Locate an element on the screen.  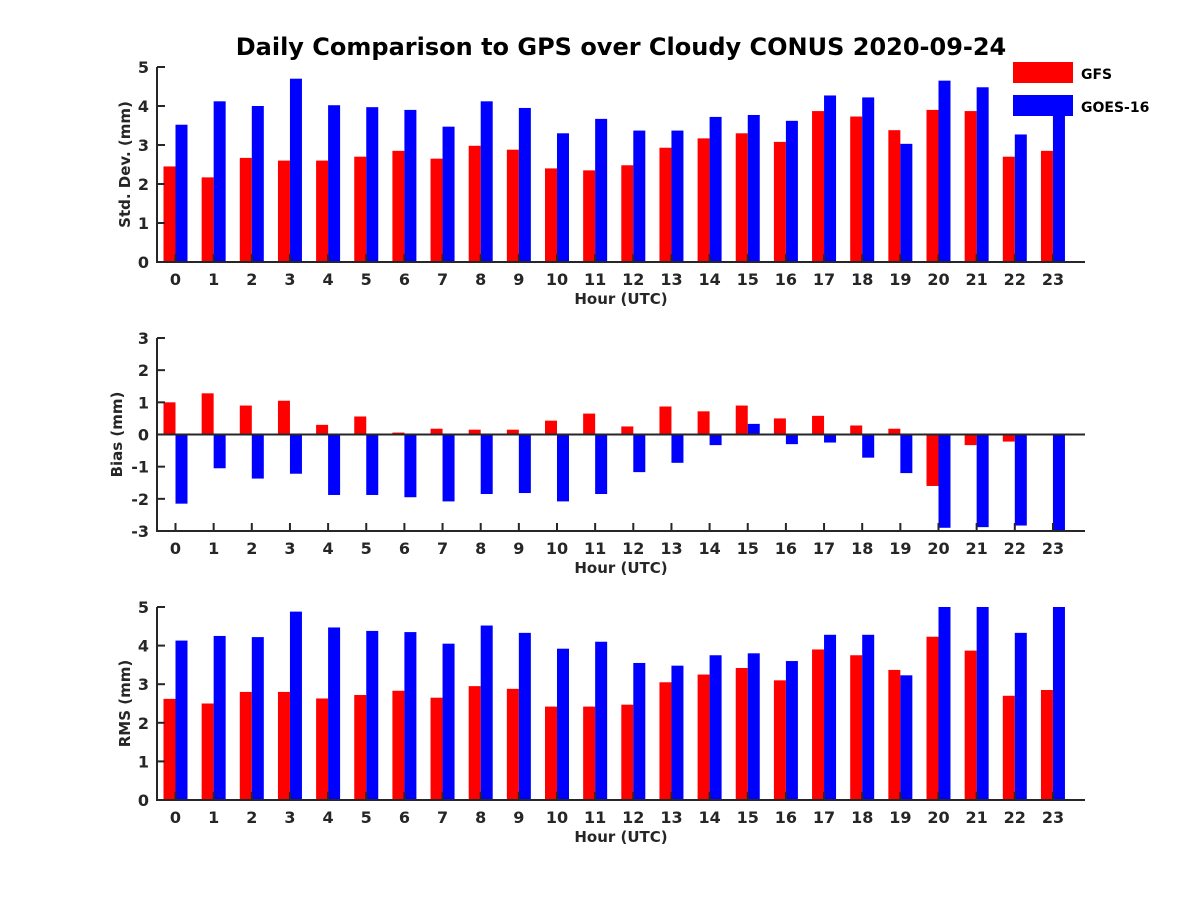
y-tick-label: 1 is located at coordinates (143, 402).